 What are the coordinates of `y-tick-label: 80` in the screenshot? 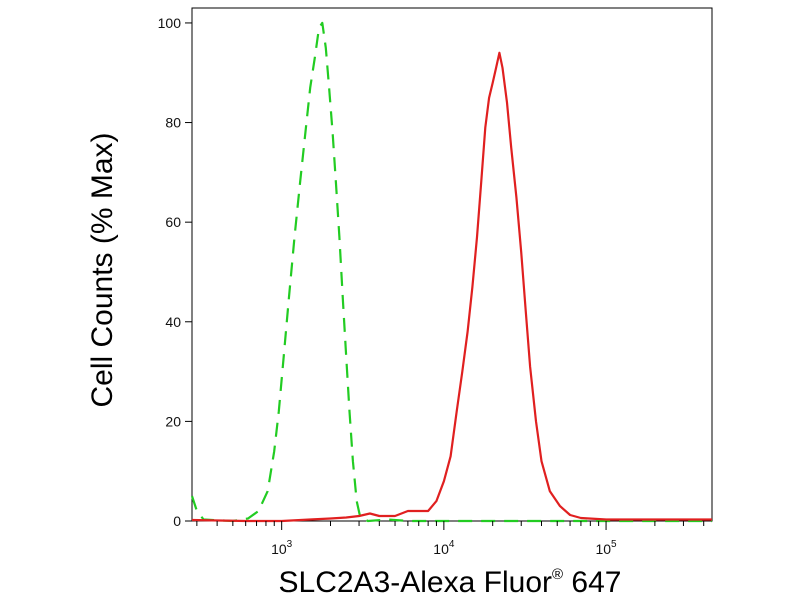 It's located at (173, 123).